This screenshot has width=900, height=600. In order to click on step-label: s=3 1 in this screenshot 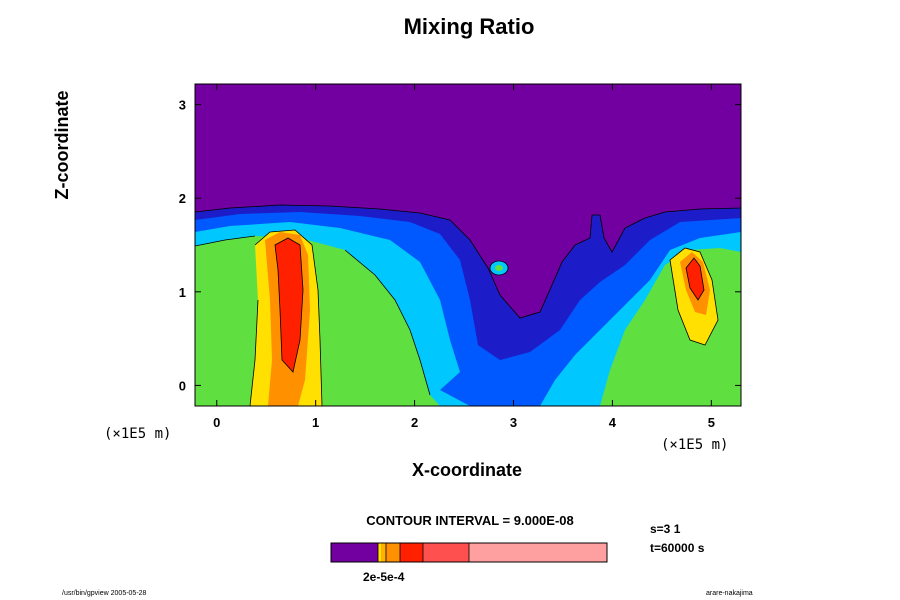, I will do `click(665, 529)`.